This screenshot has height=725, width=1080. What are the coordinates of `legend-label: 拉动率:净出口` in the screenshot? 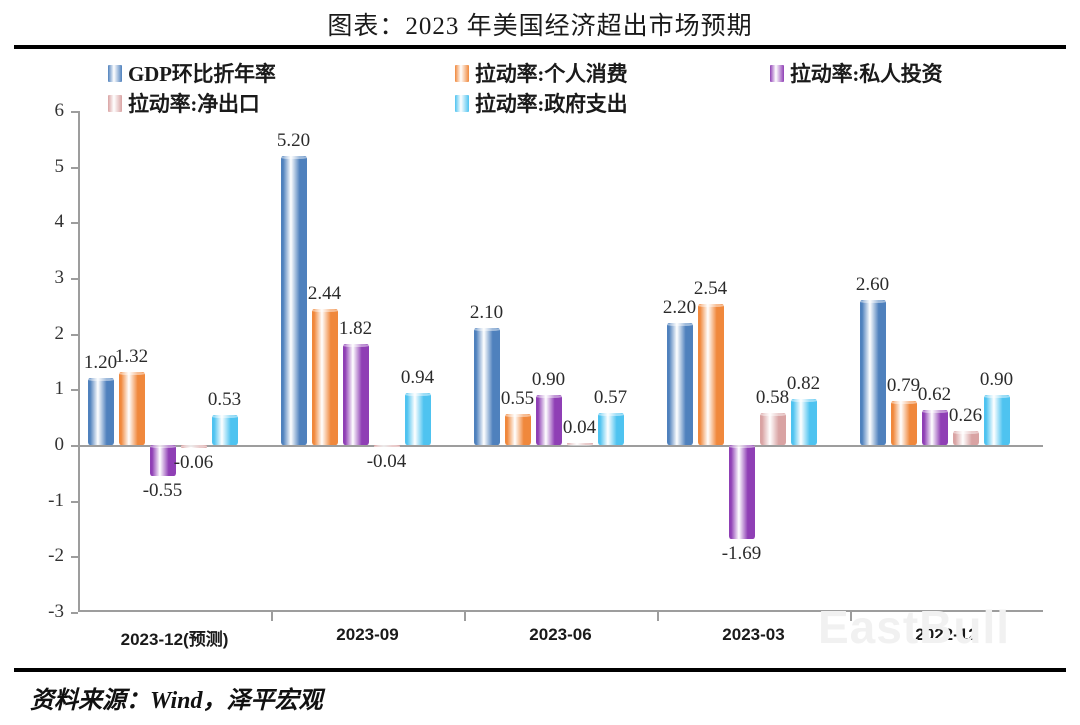 It's located at (194, 104).